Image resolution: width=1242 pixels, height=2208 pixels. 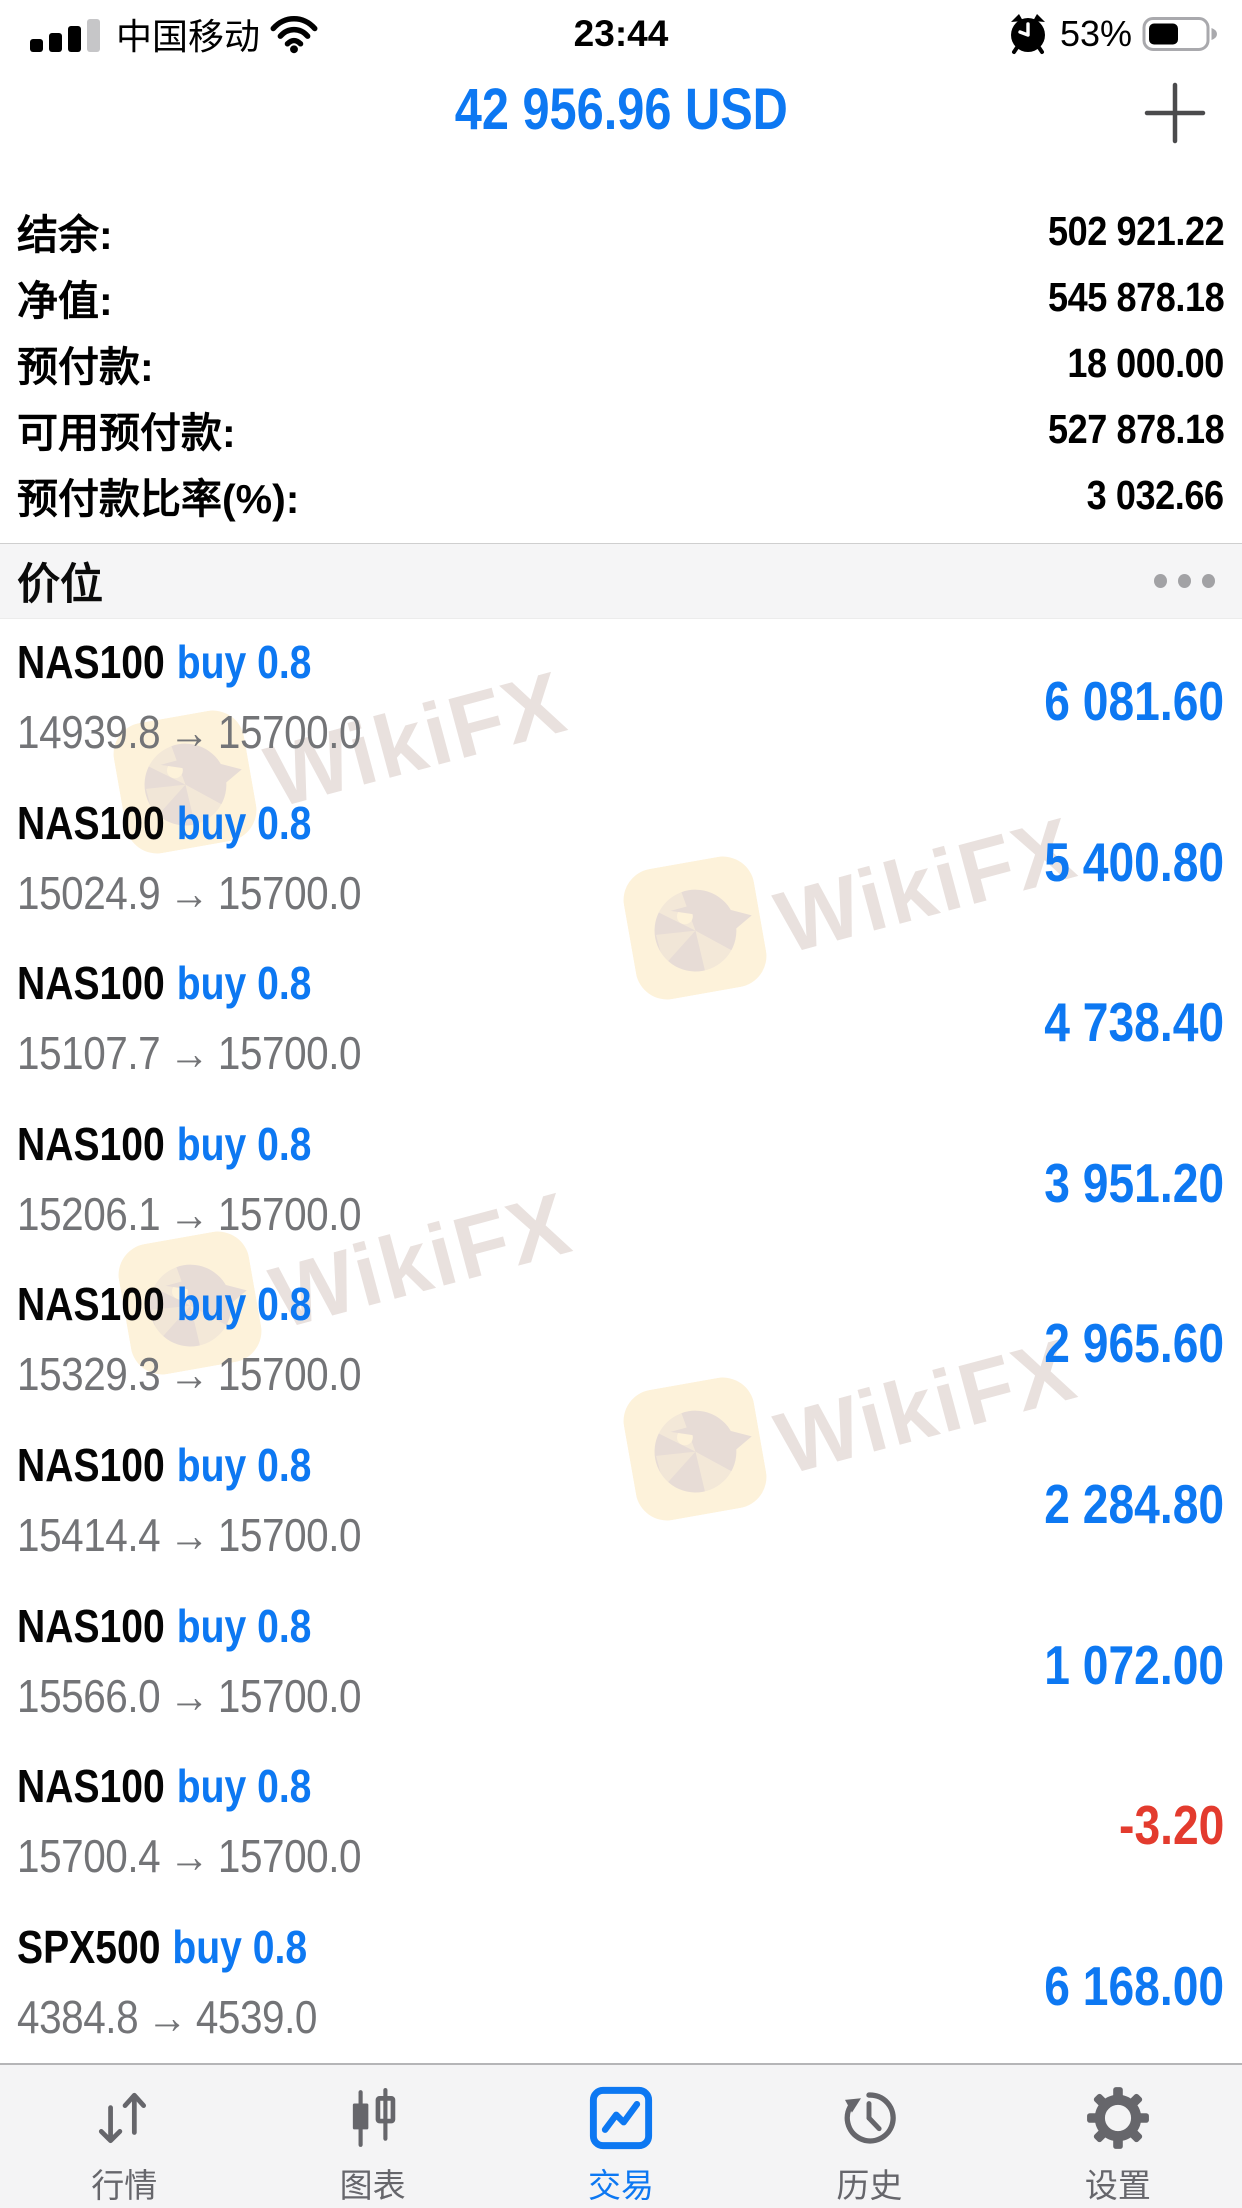 What do you see at coordinates (65, 301) in the screenshot?
I see `summary-label: 净值:` at bounding box center [65, 301].